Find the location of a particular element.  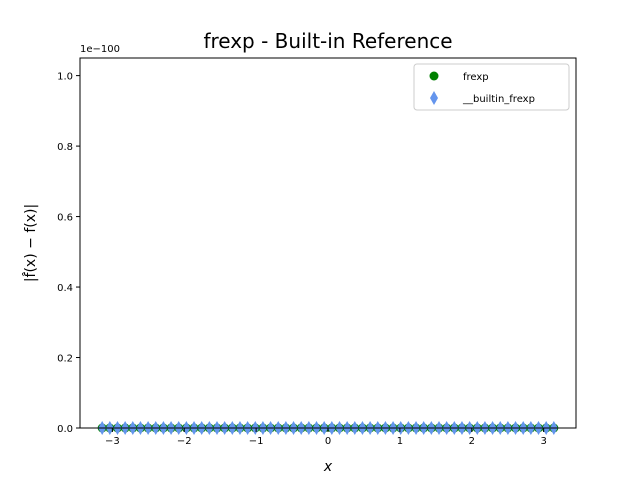

x-tick-label: 2 is located at coordinates (472, 441).